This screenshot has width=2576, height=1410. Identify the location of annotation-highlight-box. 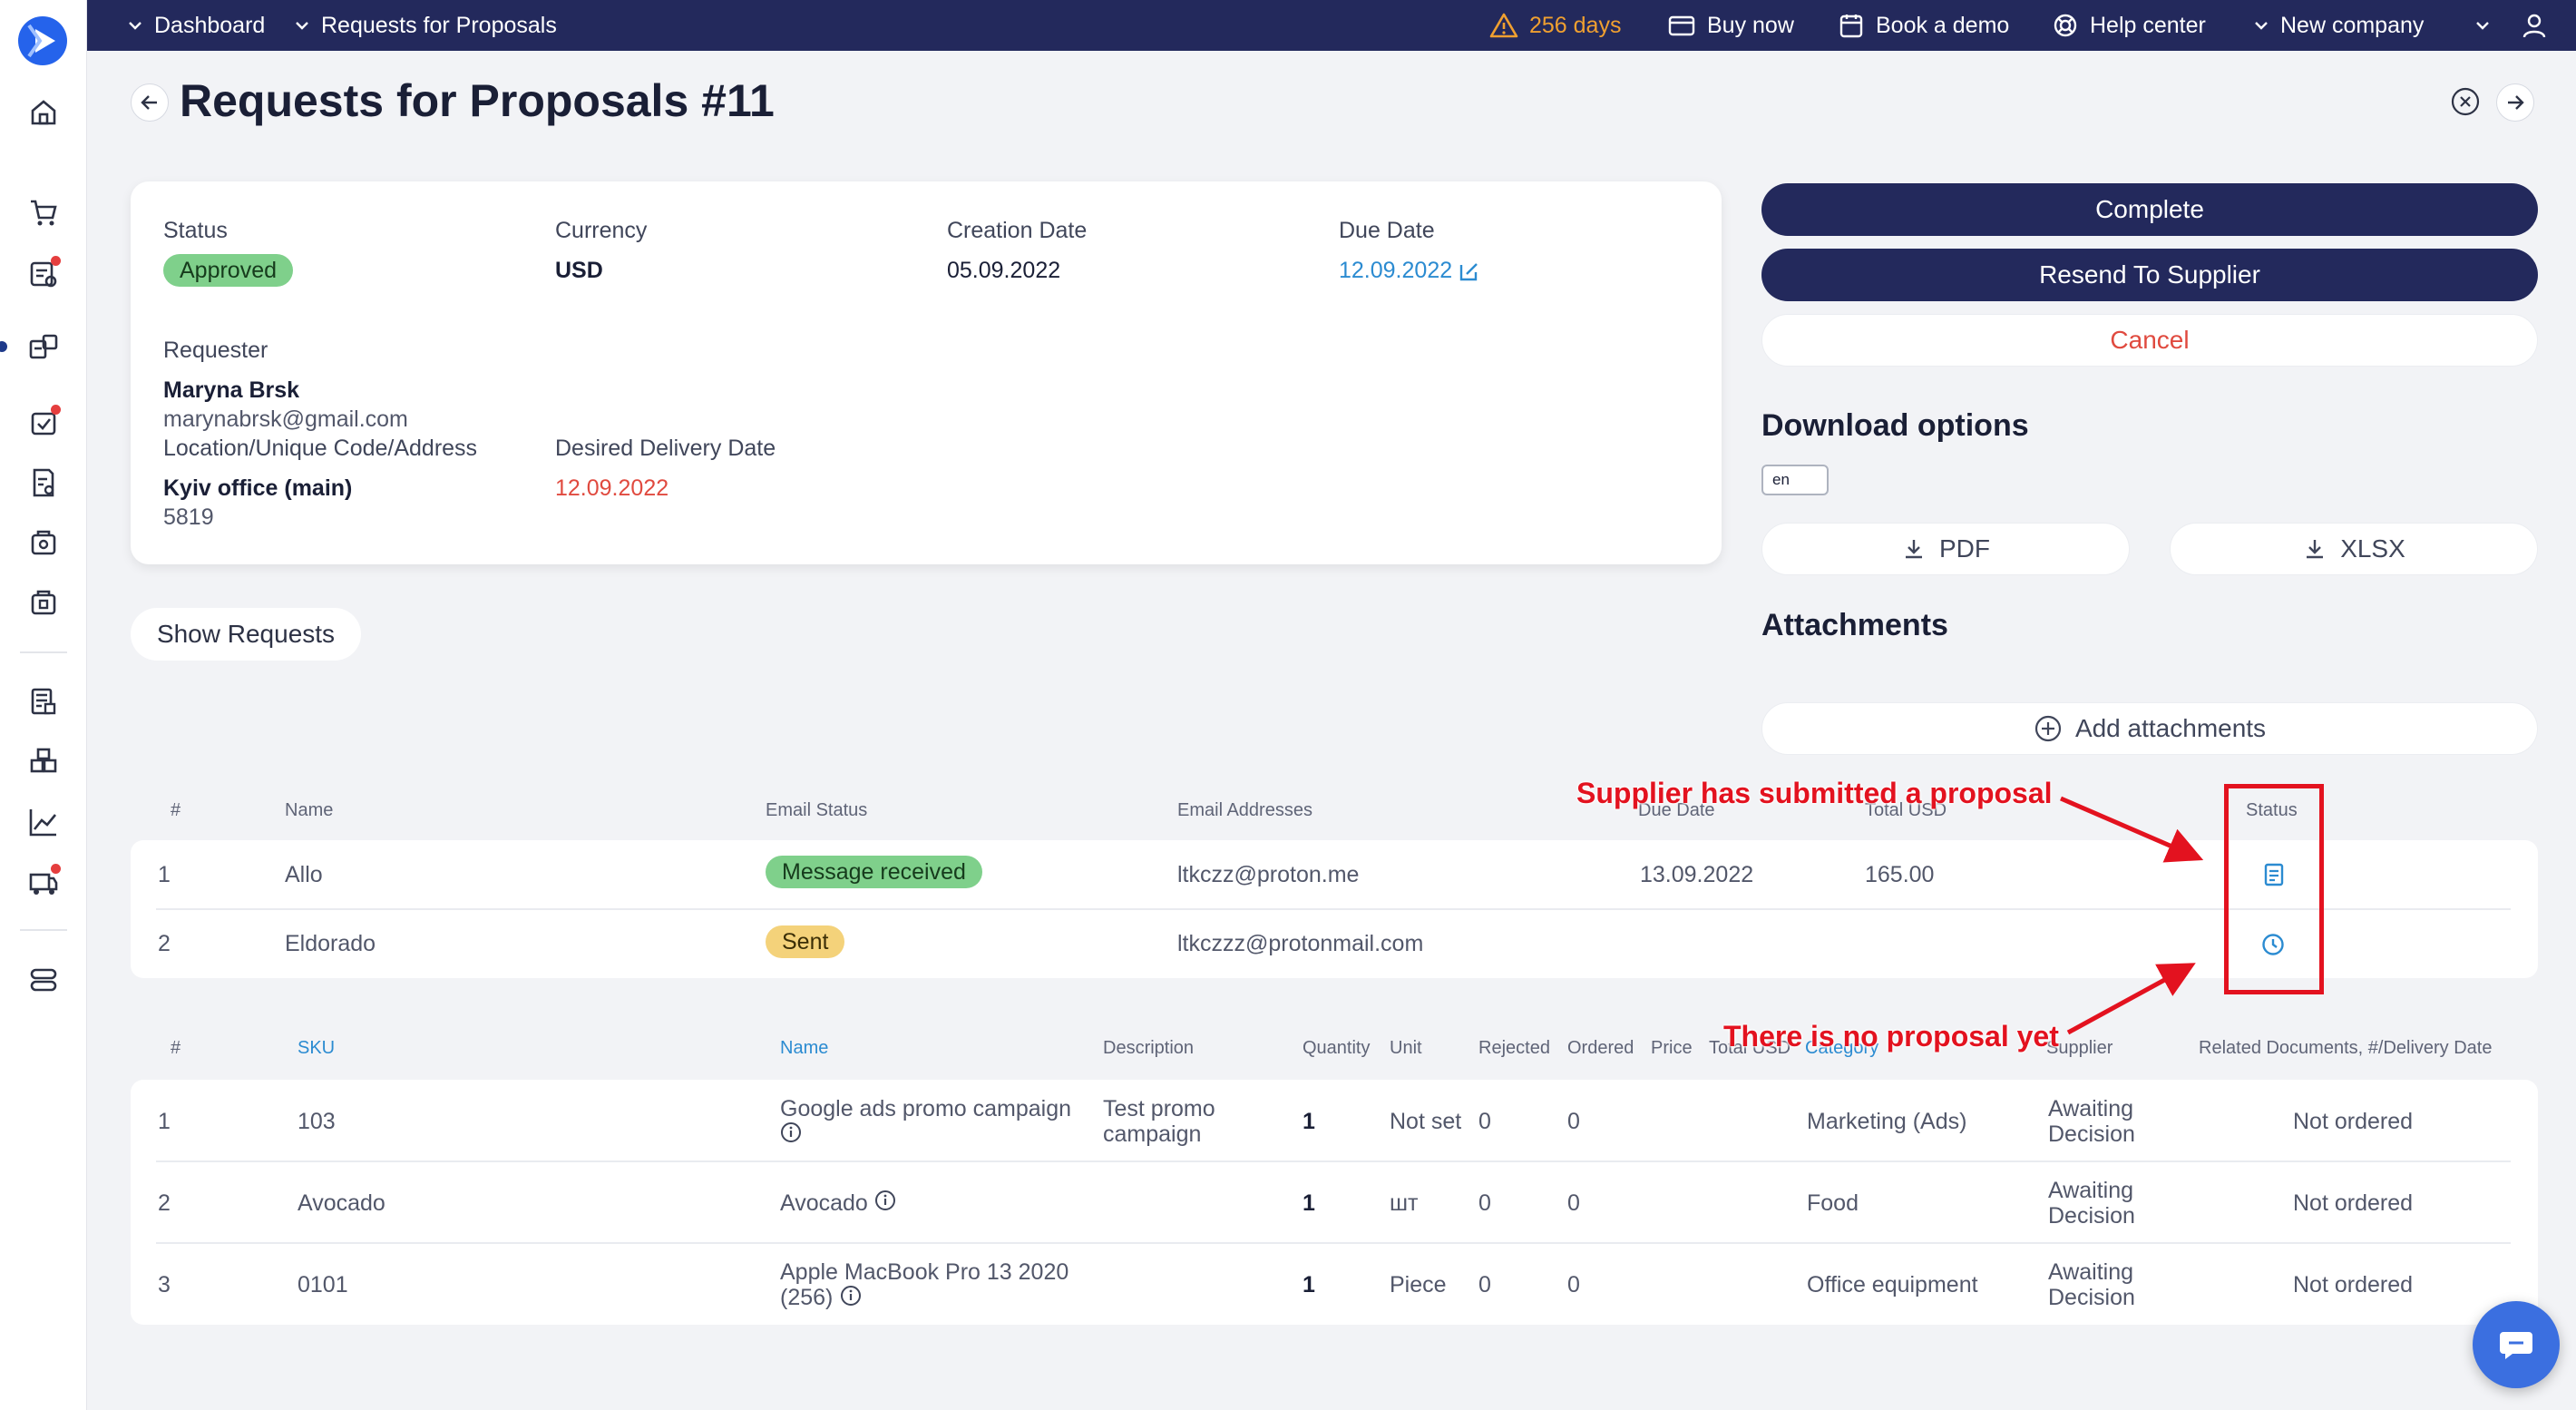
(2274, 889).